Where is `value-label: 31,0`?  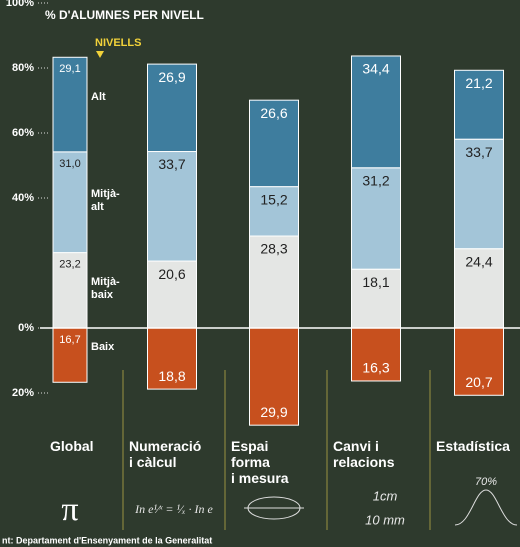
value-label: 31,0 is located at coordinates (69, 164).